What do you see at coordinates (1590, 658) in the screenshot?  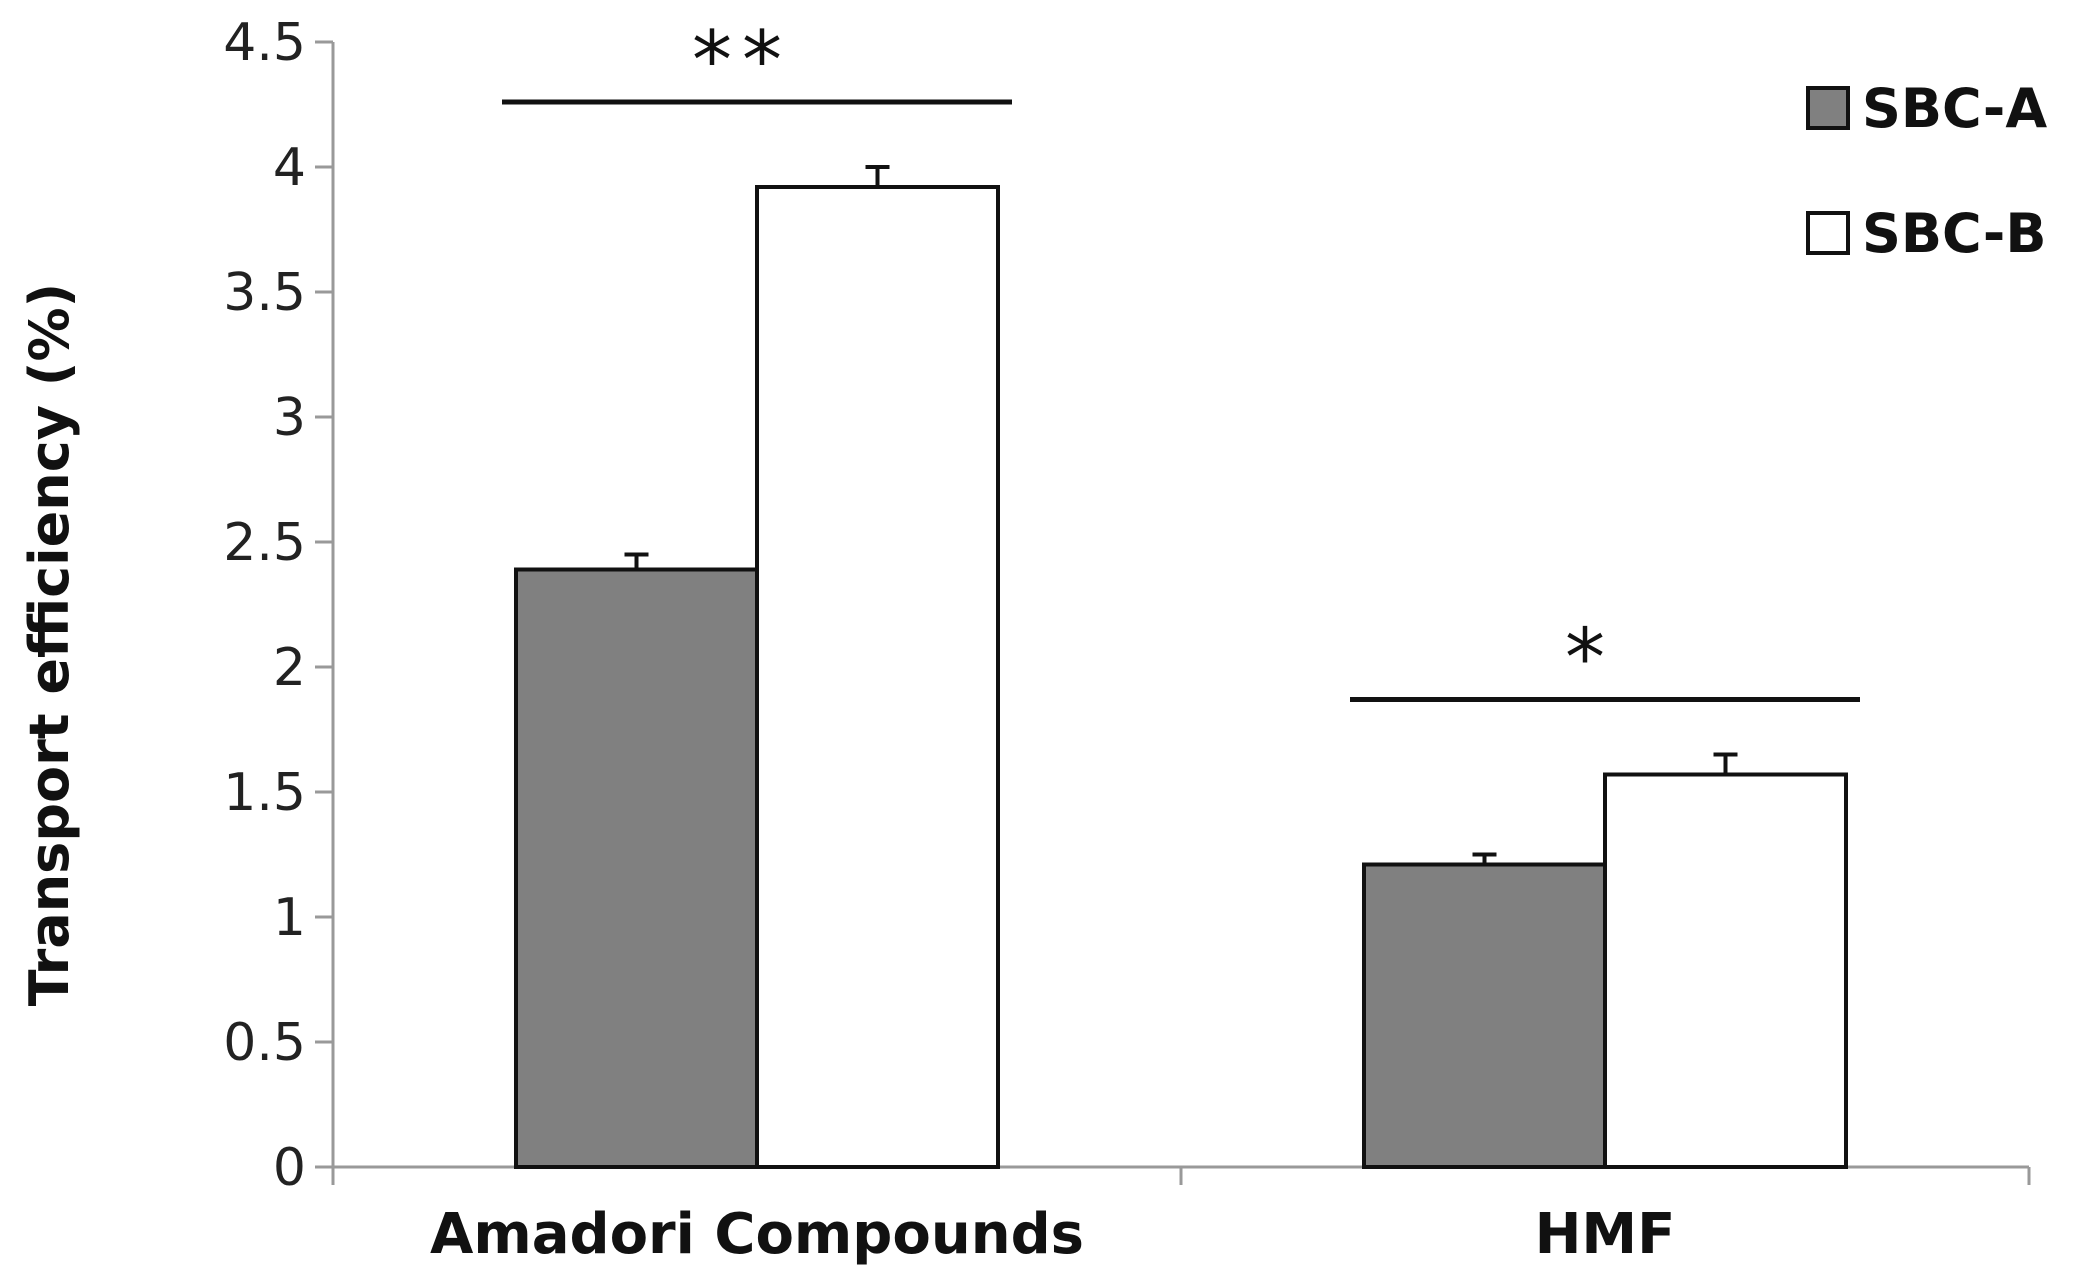 I see `significance-label: *` at bounding box center [1590, 658].